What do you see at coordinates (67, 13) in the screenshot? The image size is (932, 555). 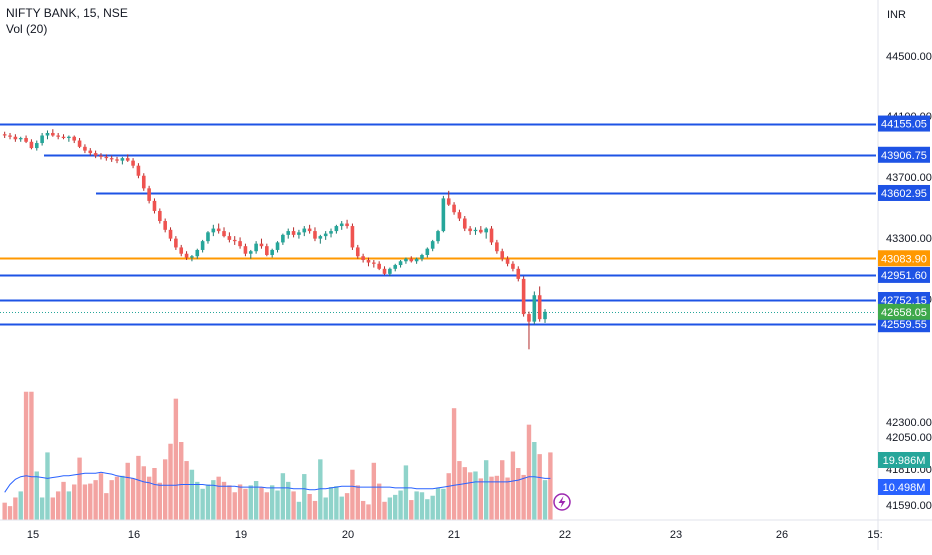 I see `symbol-legend: NIFTY BANK, 15, NSE` at bounding box center [67, 13].